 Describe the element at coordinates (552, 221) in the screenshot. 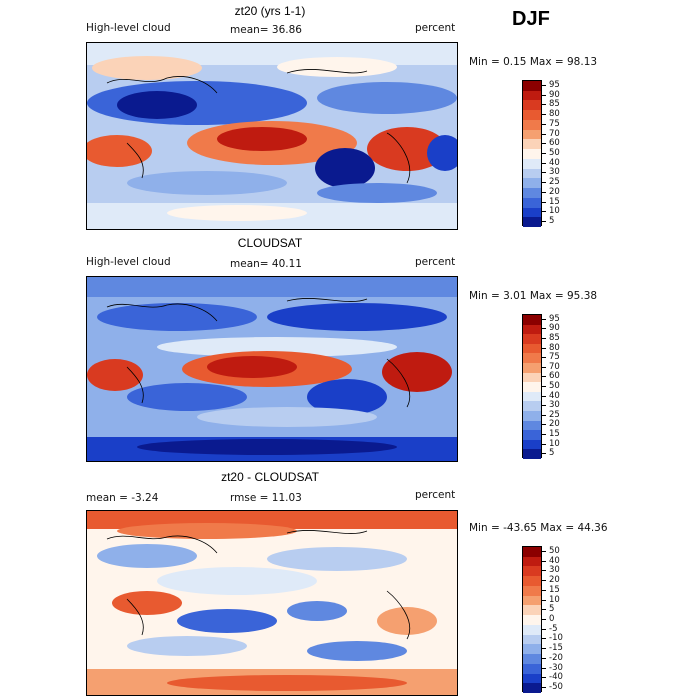

I see `panel-1-colorbar-tick-label: 5` at that location.